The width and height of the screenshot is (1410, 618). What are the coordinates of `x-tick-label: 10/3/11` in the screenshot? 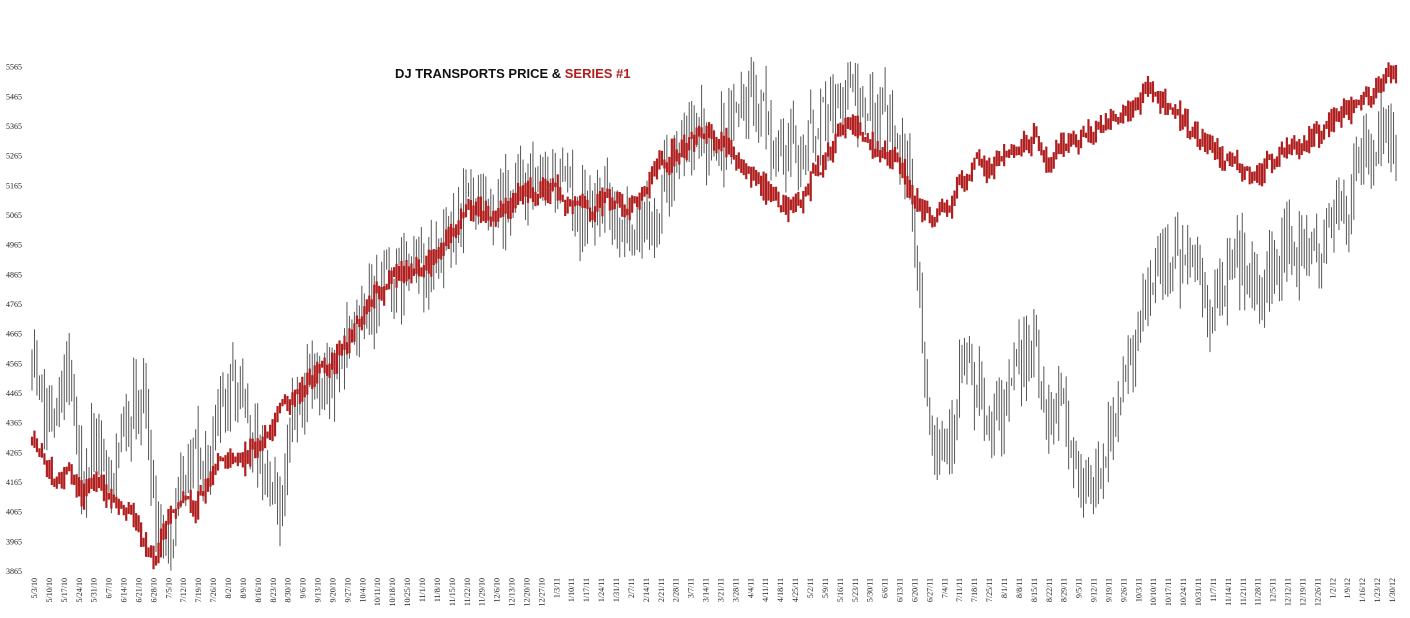 It's located at (1138, 590).